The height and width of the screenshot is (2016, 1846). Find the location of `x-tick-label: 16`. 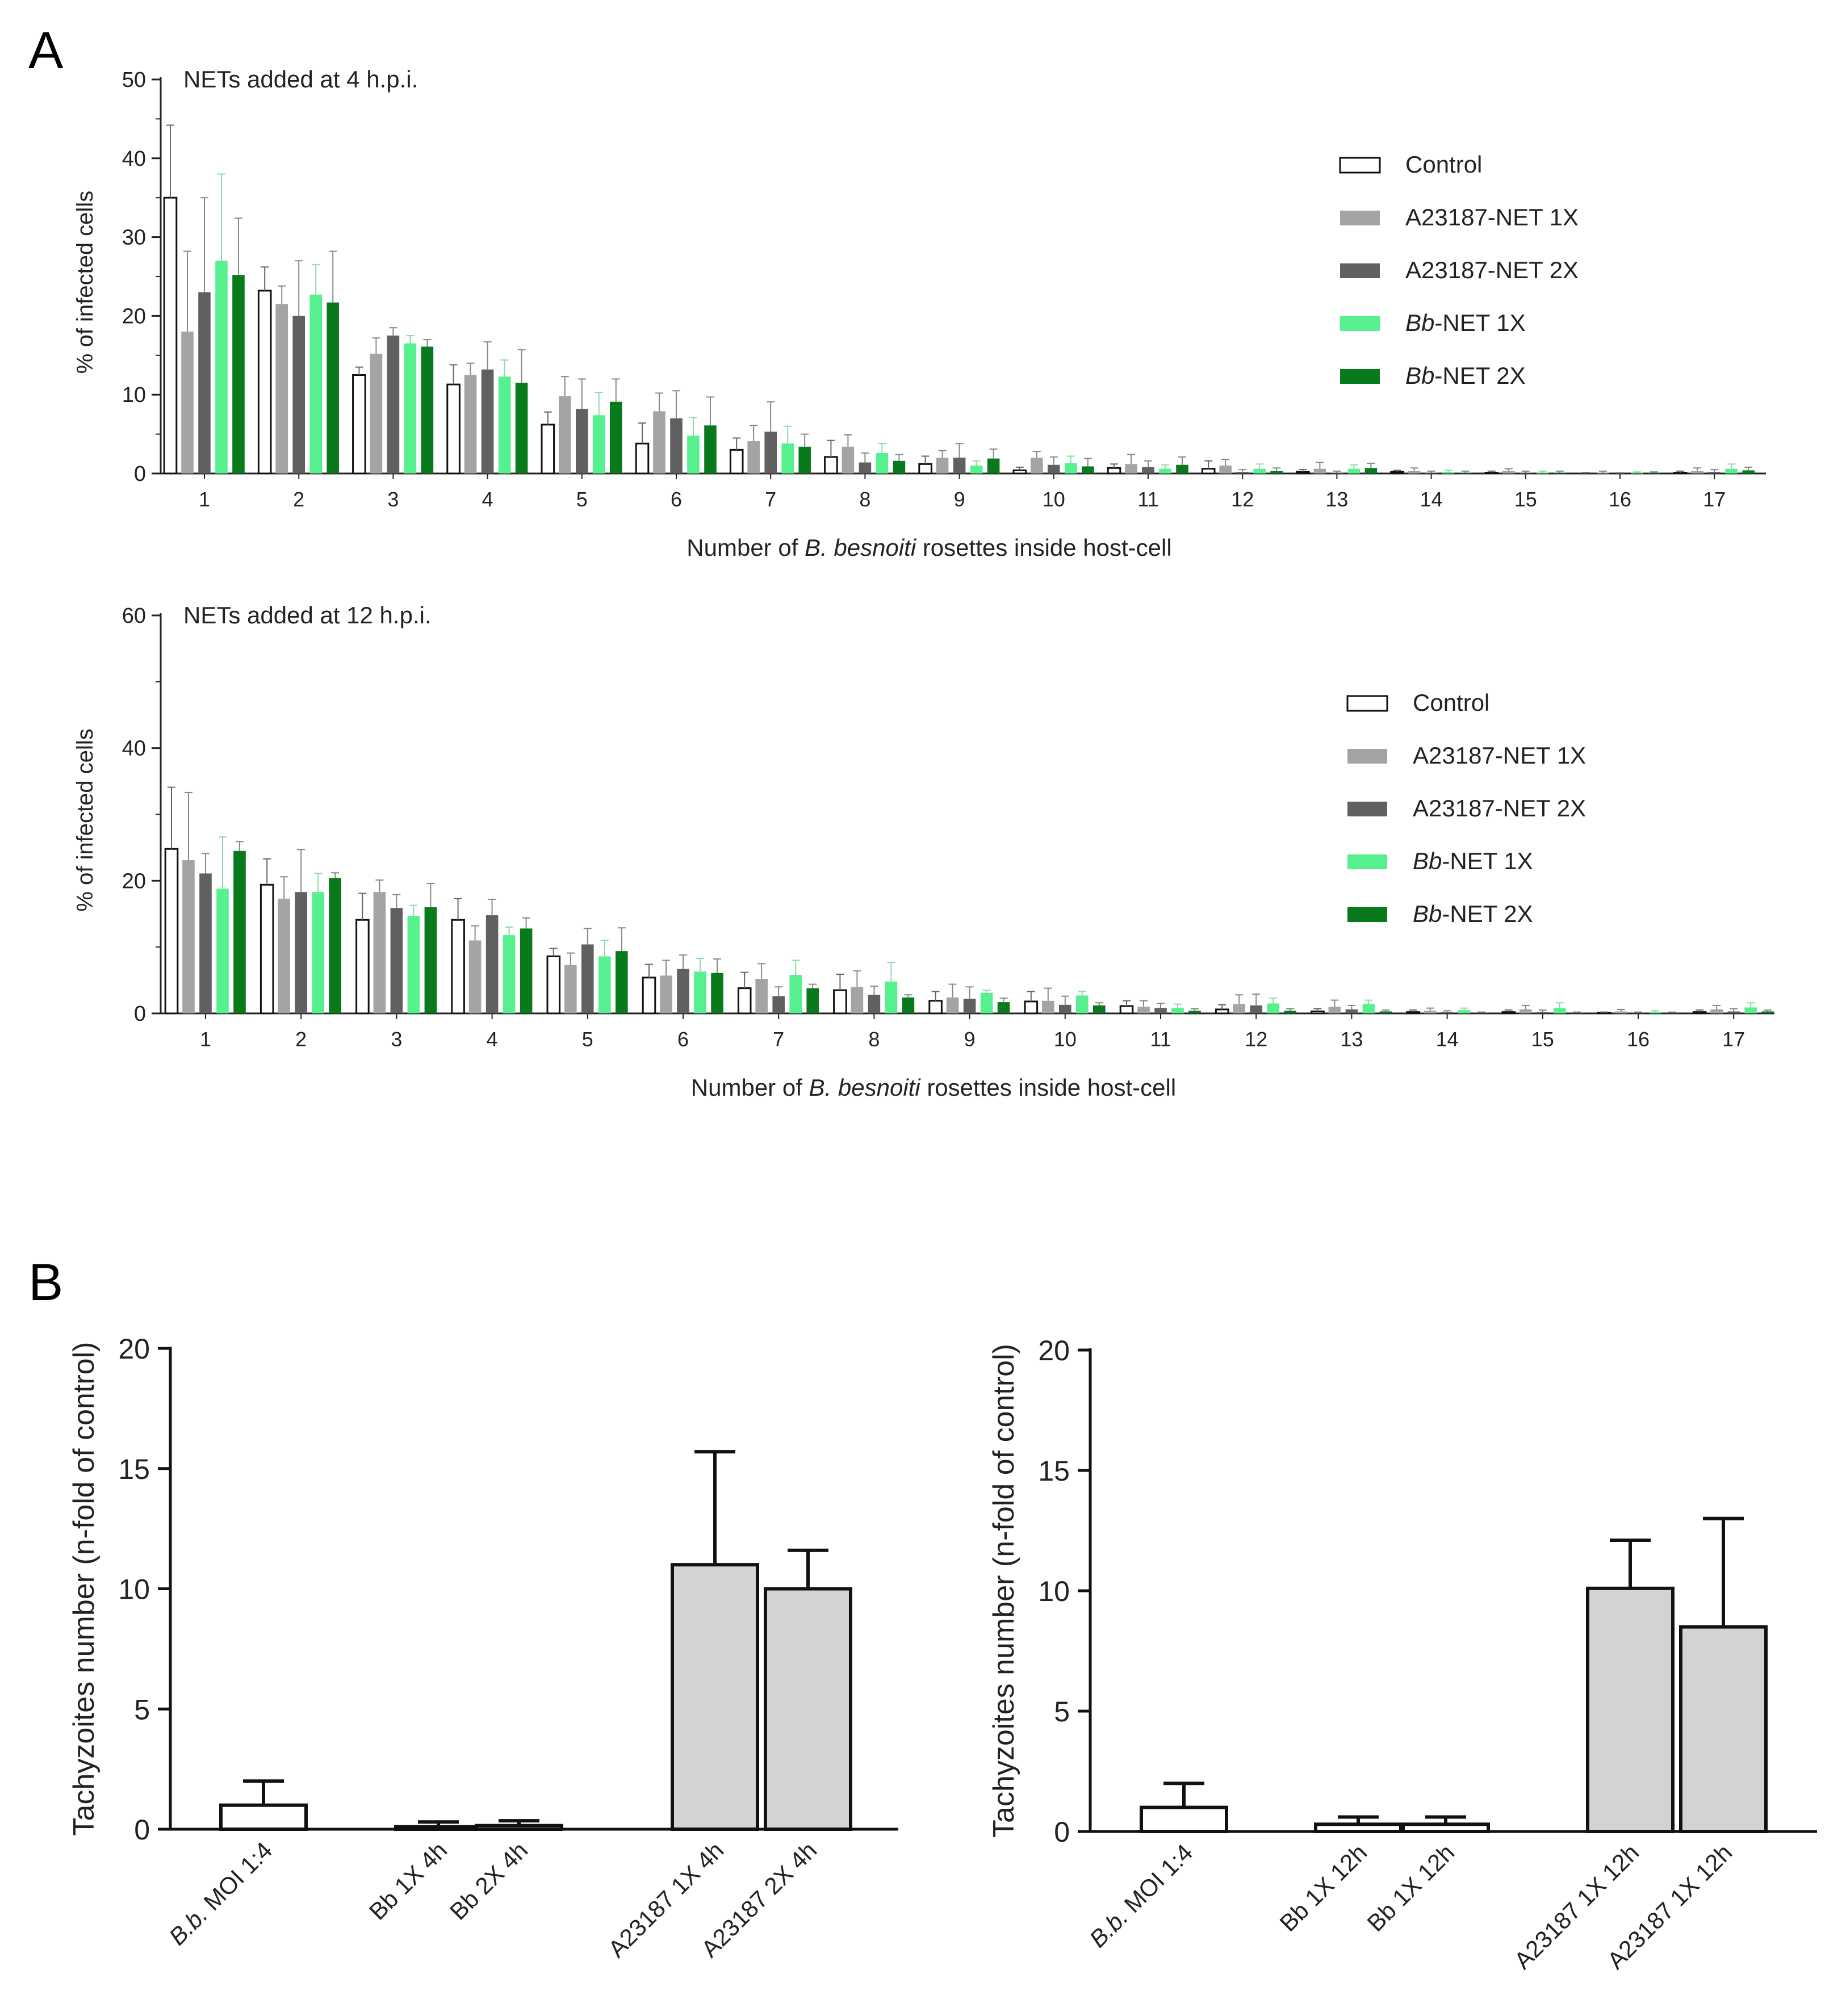

x-tick-label: 16 is located at coordinates (1638, 1039).